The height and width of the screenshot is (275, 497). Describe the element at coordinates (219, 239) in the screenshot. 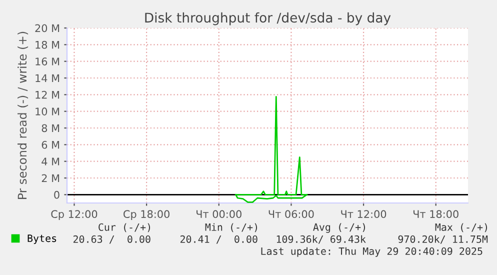

I see `text: 20.41 / 0.00` at that location.